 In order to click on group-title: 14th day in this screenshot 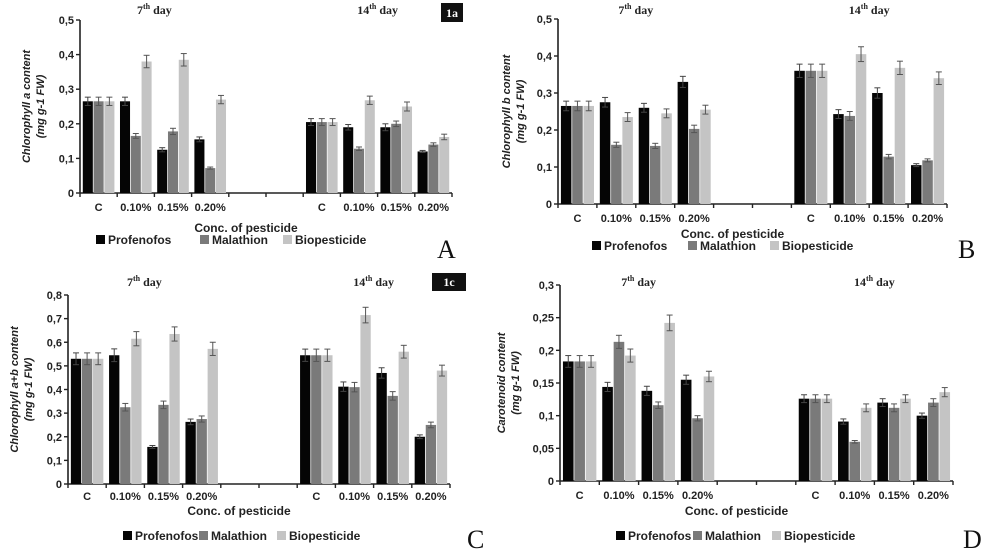, I will do `click(373, 281)`.